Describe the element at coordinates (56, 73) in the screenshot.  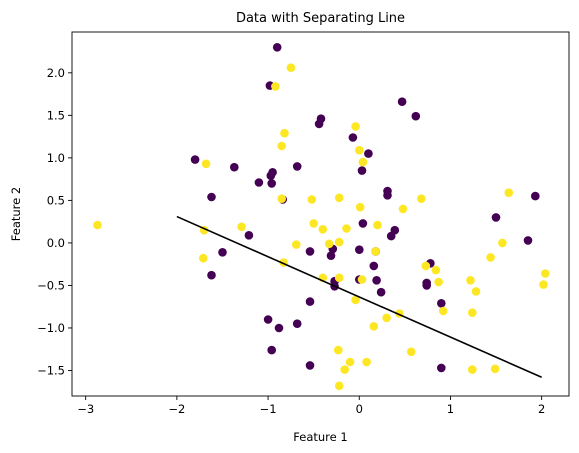
I see `y-tick-label: 2.0` at that location.